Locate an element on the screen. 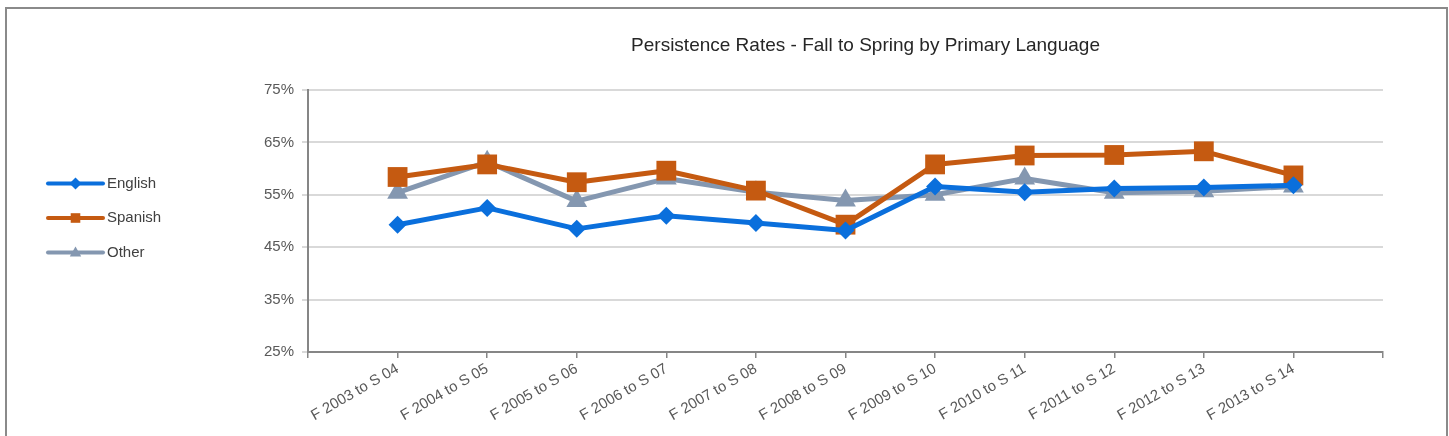 The width and height of the screenshot is (1449, 436). x-tick-label: F 2006 to S 07 is located at coordinates (623, 391).